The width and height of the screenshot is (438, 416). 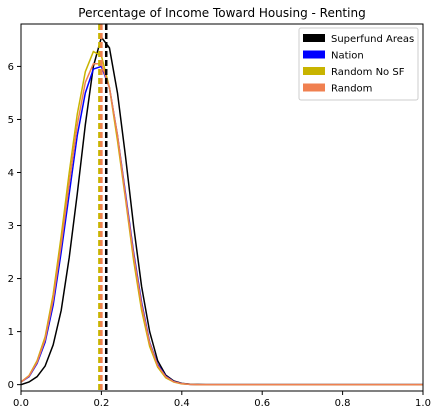 I want to click on legend-swatch-random-no-sf, so click(x=314, y=71).